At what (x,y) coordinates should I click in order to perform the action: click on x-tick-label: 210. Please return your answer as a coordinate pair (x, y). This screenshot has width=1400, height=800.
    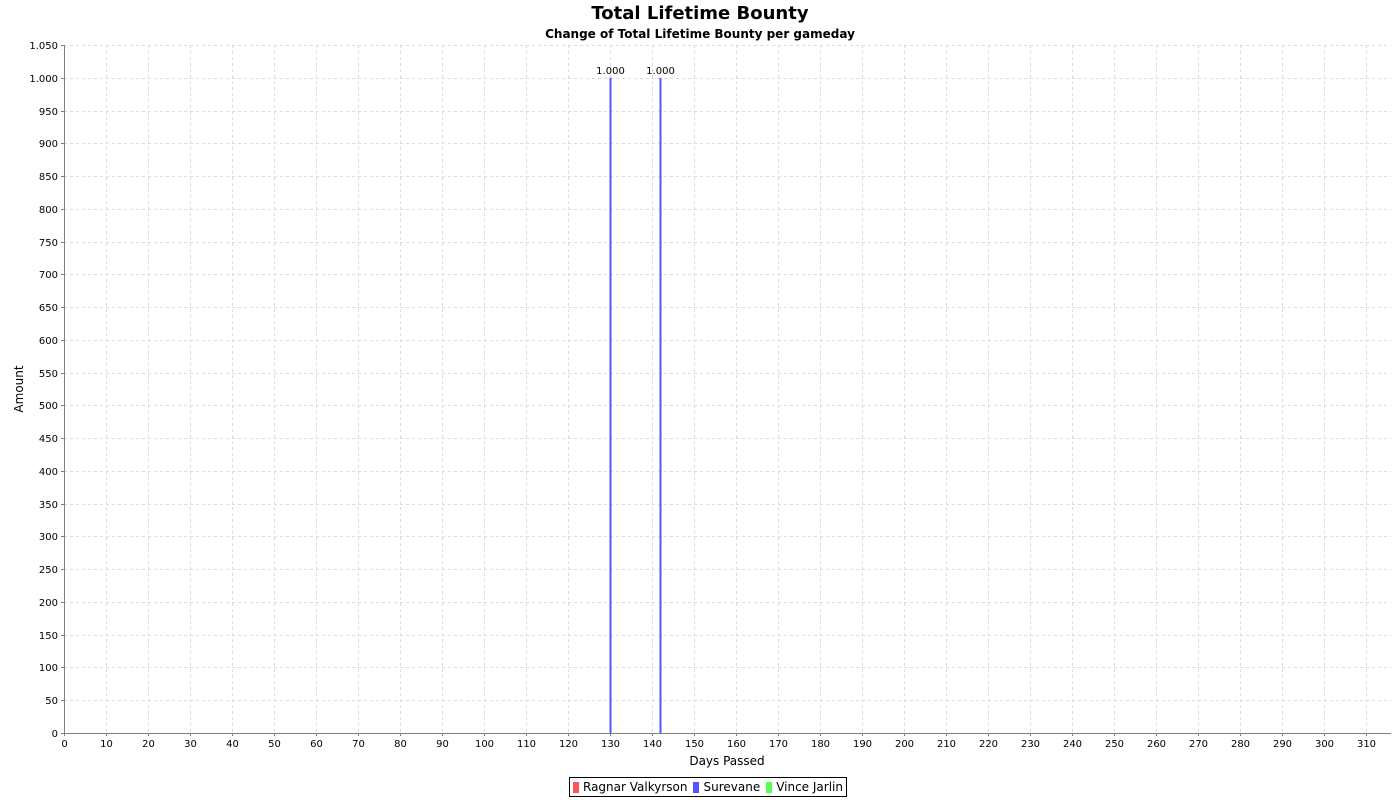
    Looking at the image, I should click on (946, 744).